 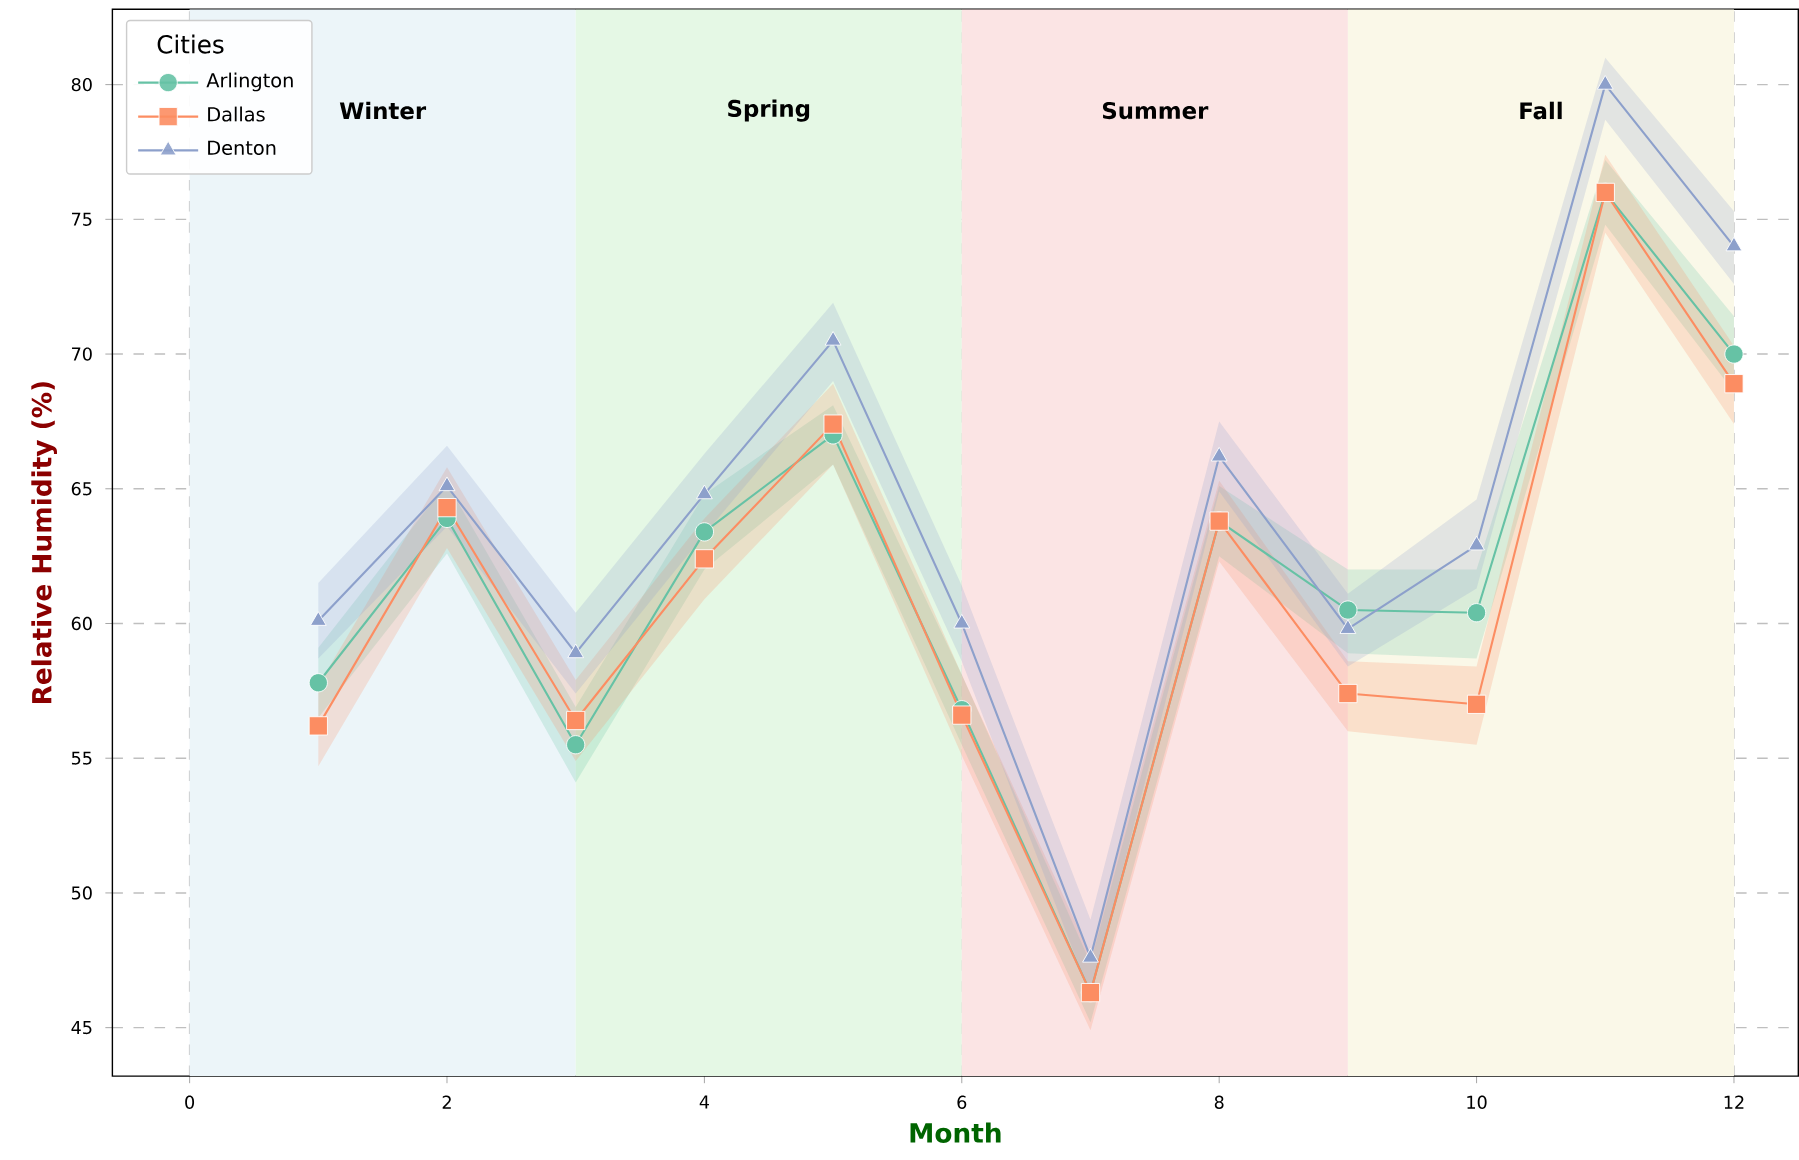 I want to click on x-tick-label: 8, so click(x=1219, y=1102).